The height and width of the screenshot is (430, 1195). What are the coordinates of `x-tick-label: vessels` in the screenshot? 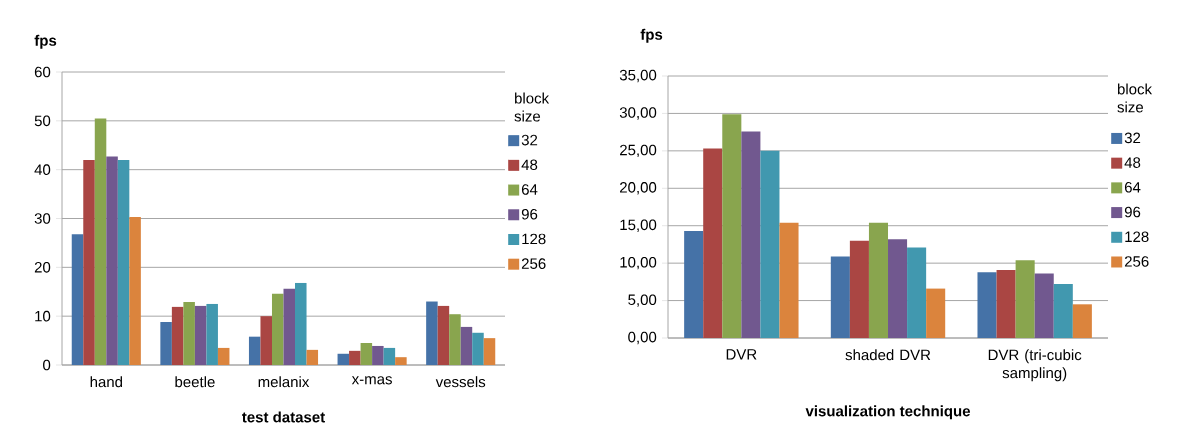 It's located at (460, 382).